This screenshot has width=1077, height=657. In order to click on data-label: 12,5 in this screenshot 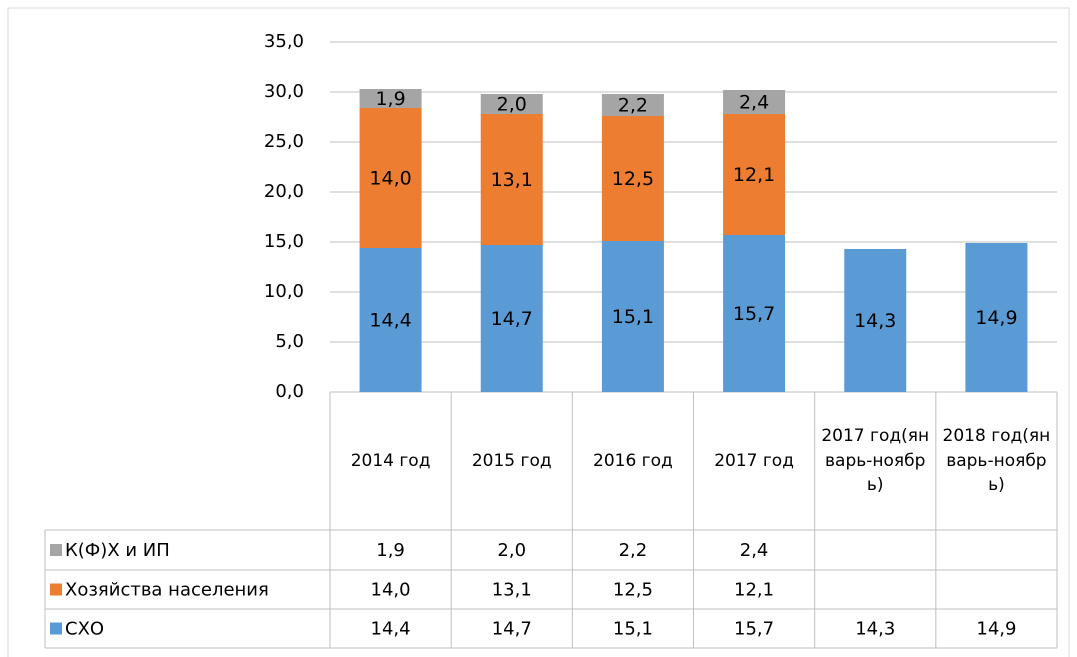, I will do `click(633, 179)`.